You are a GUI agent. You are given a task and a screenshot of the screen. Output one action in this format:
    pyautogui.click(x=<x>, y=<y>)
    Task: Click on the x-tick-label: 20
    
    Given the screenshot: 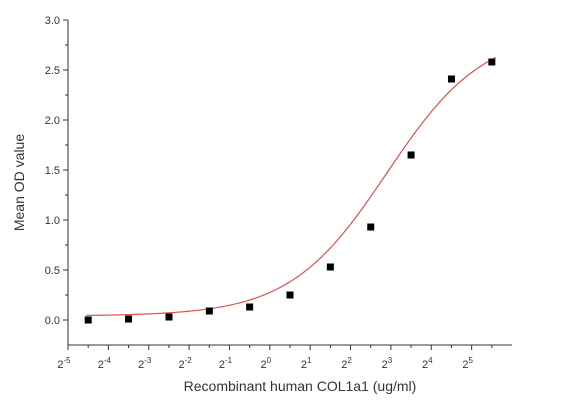 What is the action you would take?
    pyautogui.click(x=266, y=363)
    